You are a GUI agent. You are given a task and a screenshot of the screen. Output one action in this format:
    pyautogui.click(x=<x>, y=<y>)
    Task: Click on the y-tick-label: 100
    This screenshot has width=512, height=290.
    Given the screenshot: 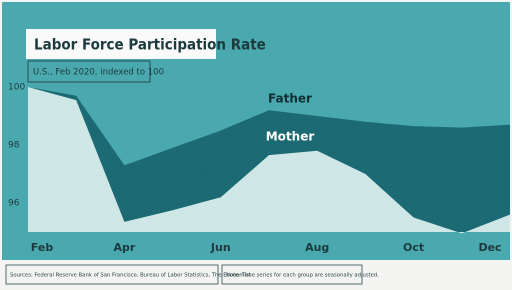 What is the action you would take?
    pyautogui.click(x=16, y=88)
    